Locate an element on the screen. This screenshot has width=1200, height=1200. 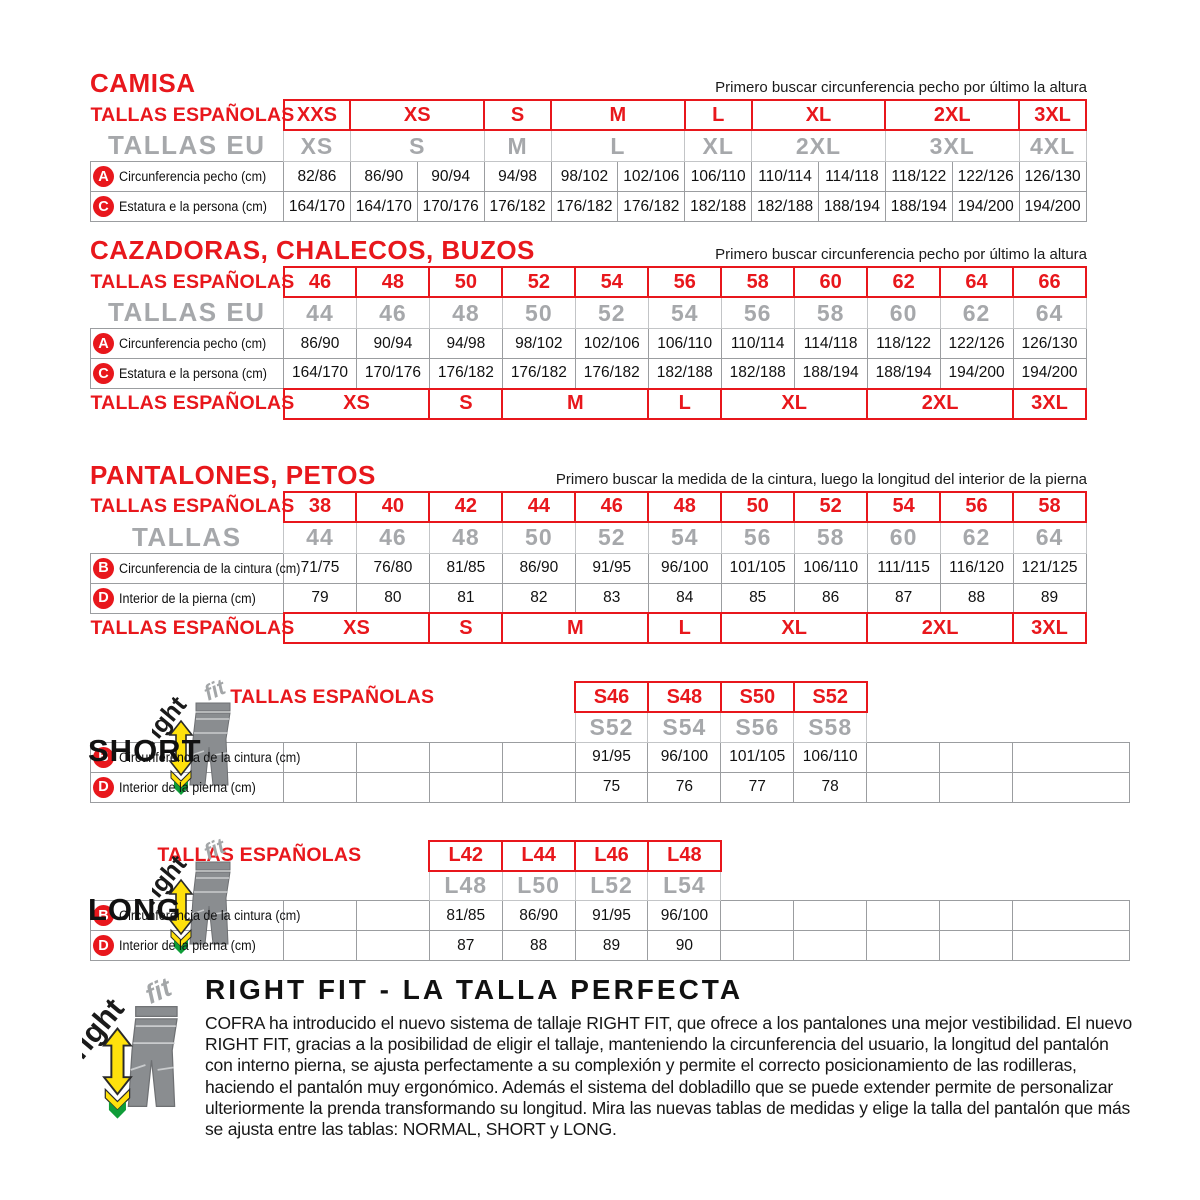
value-cell: 86 is located at coordinates (830, 598).